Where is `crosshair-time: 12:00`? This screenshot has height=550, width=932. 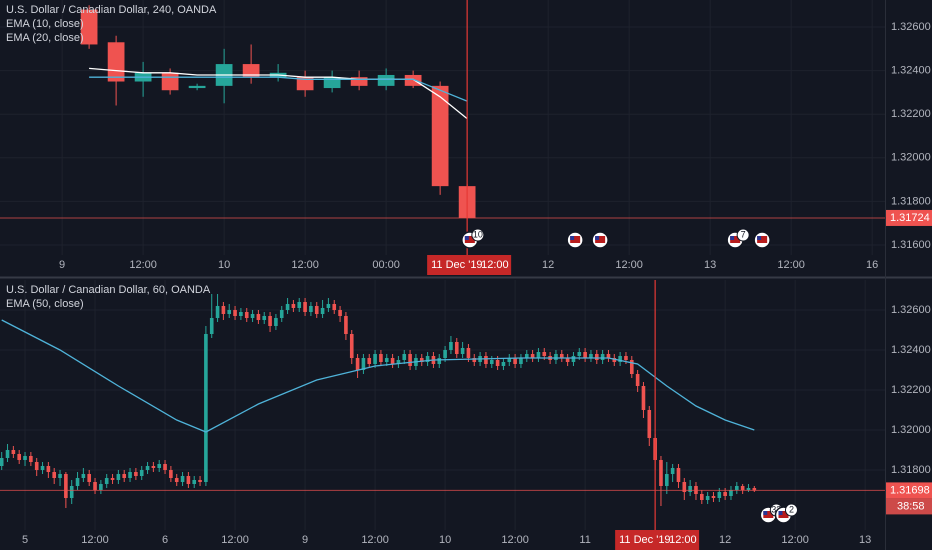 crosshair-time: 12:00 is located at coordinates (495, 265).